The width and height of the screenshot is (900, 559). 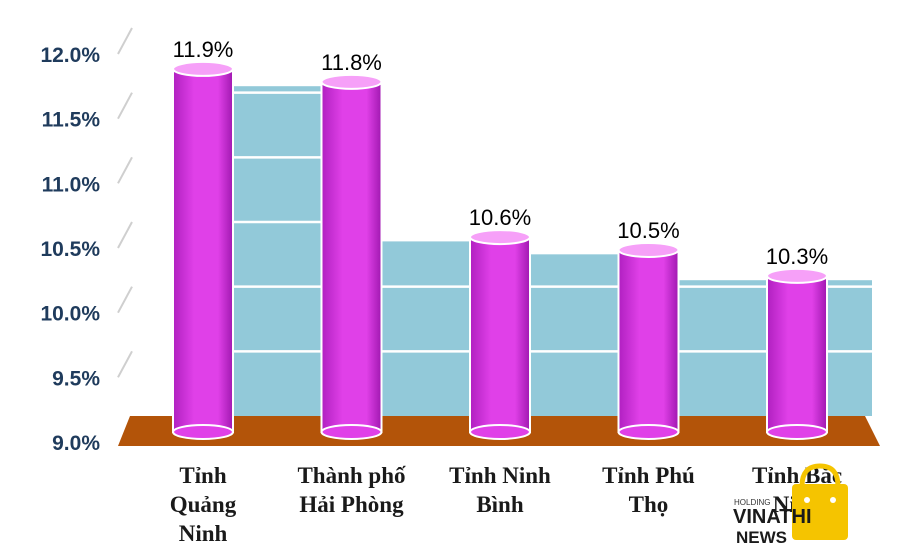 What do you see at coordinates (70, 55) in the screenshot?
I see `y-tick-label: 12.0%` at bounding box center [70, 55].